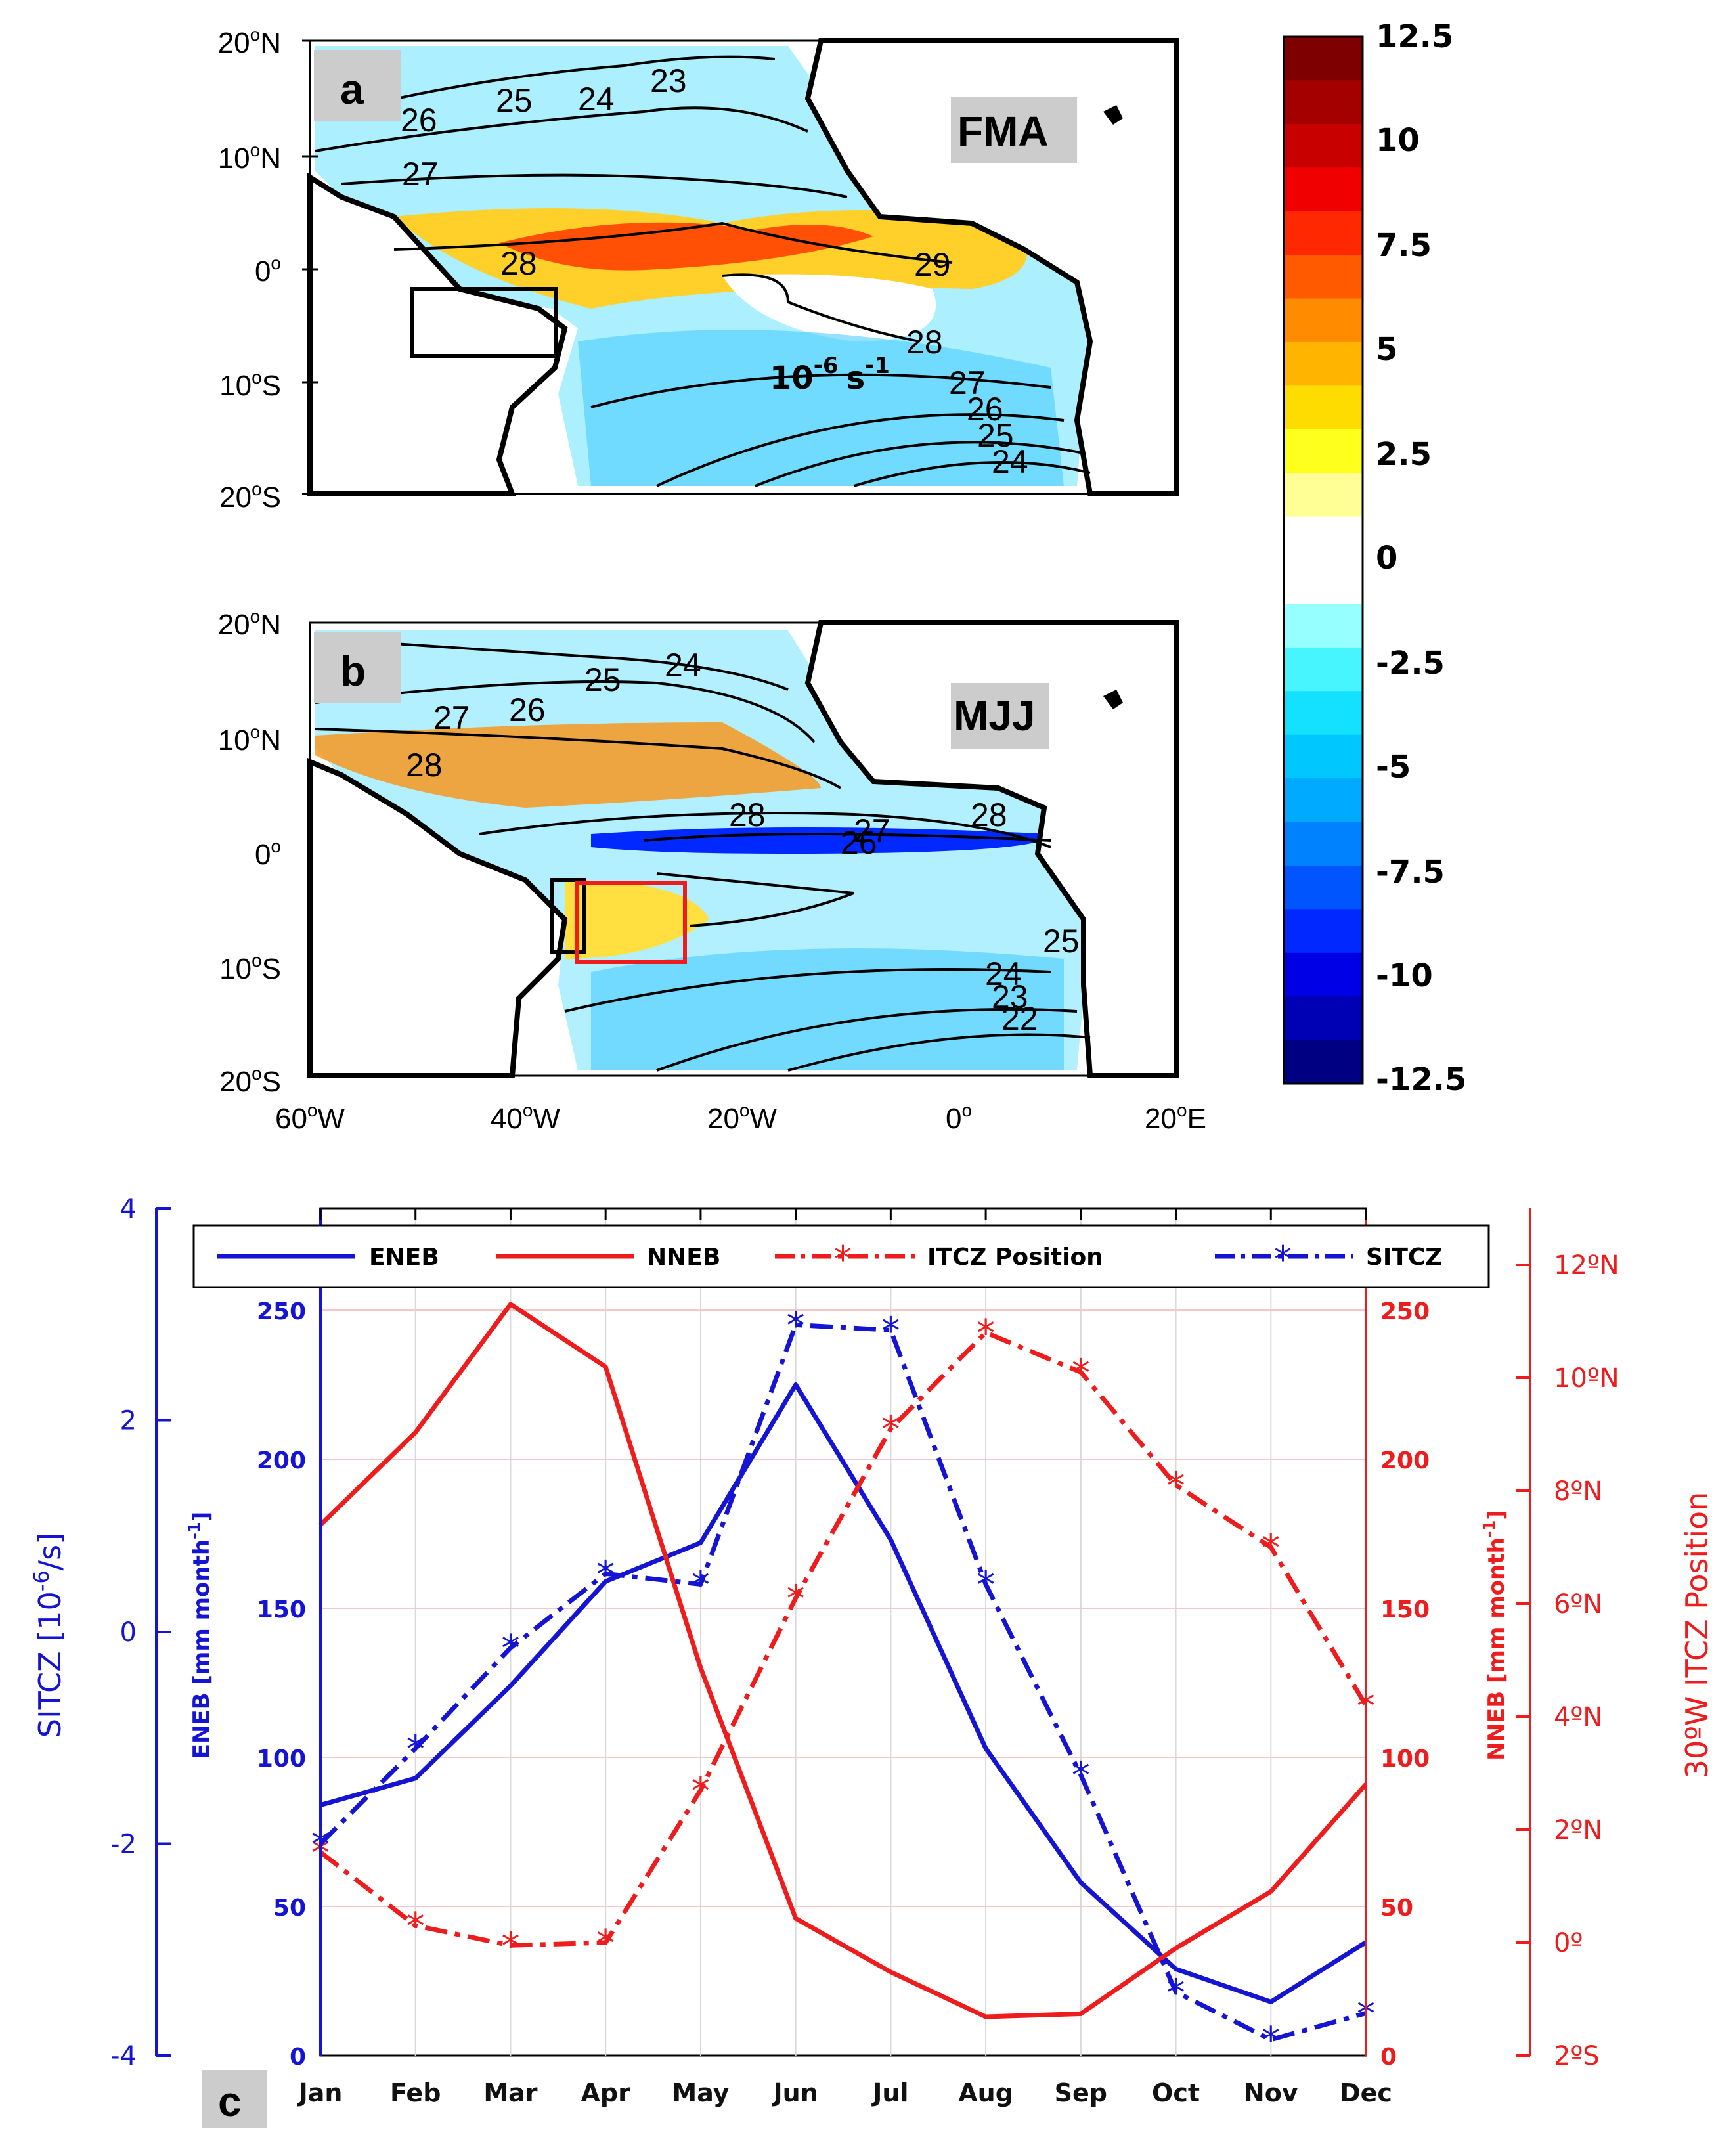 This screenshot has width=1735, height=2156. Describe the element at coordinates (124, 2056) in the screenshot. I see `sitcz-tick-label: -4` at that location.